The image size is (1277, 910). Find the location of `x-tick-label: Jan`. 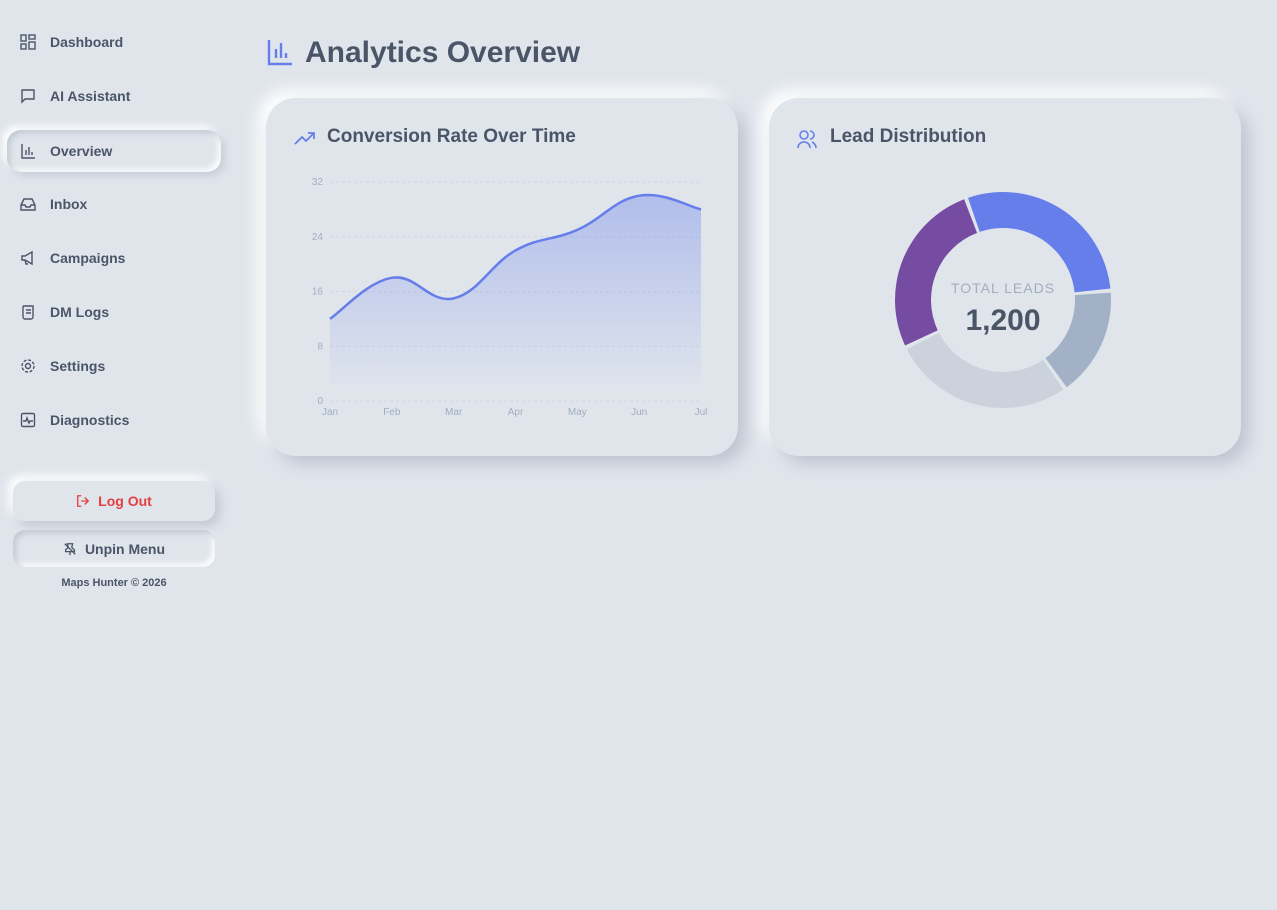

x-tick-label: Jan is located at coordinates (330, 412).